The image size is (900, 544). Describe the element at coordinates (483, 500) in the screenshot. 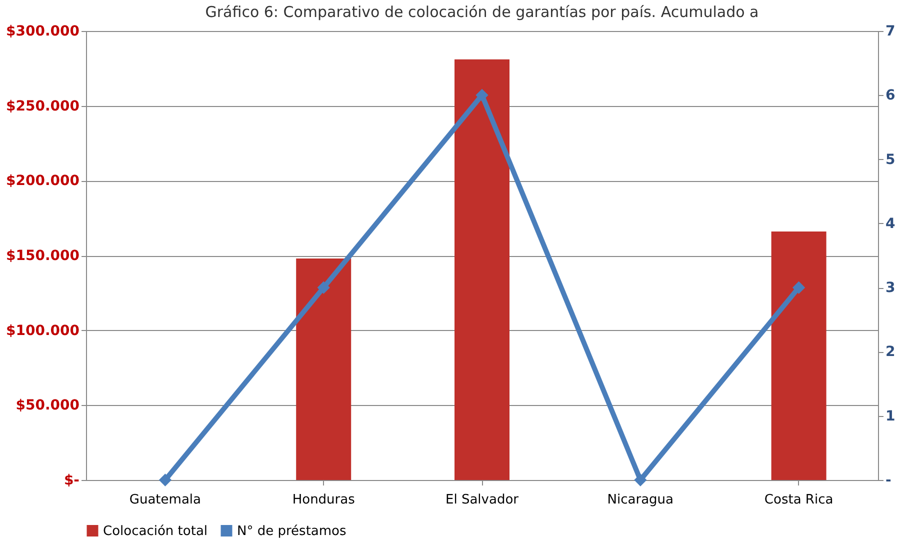

I see `x-tick-label: El Salvador` at that location.